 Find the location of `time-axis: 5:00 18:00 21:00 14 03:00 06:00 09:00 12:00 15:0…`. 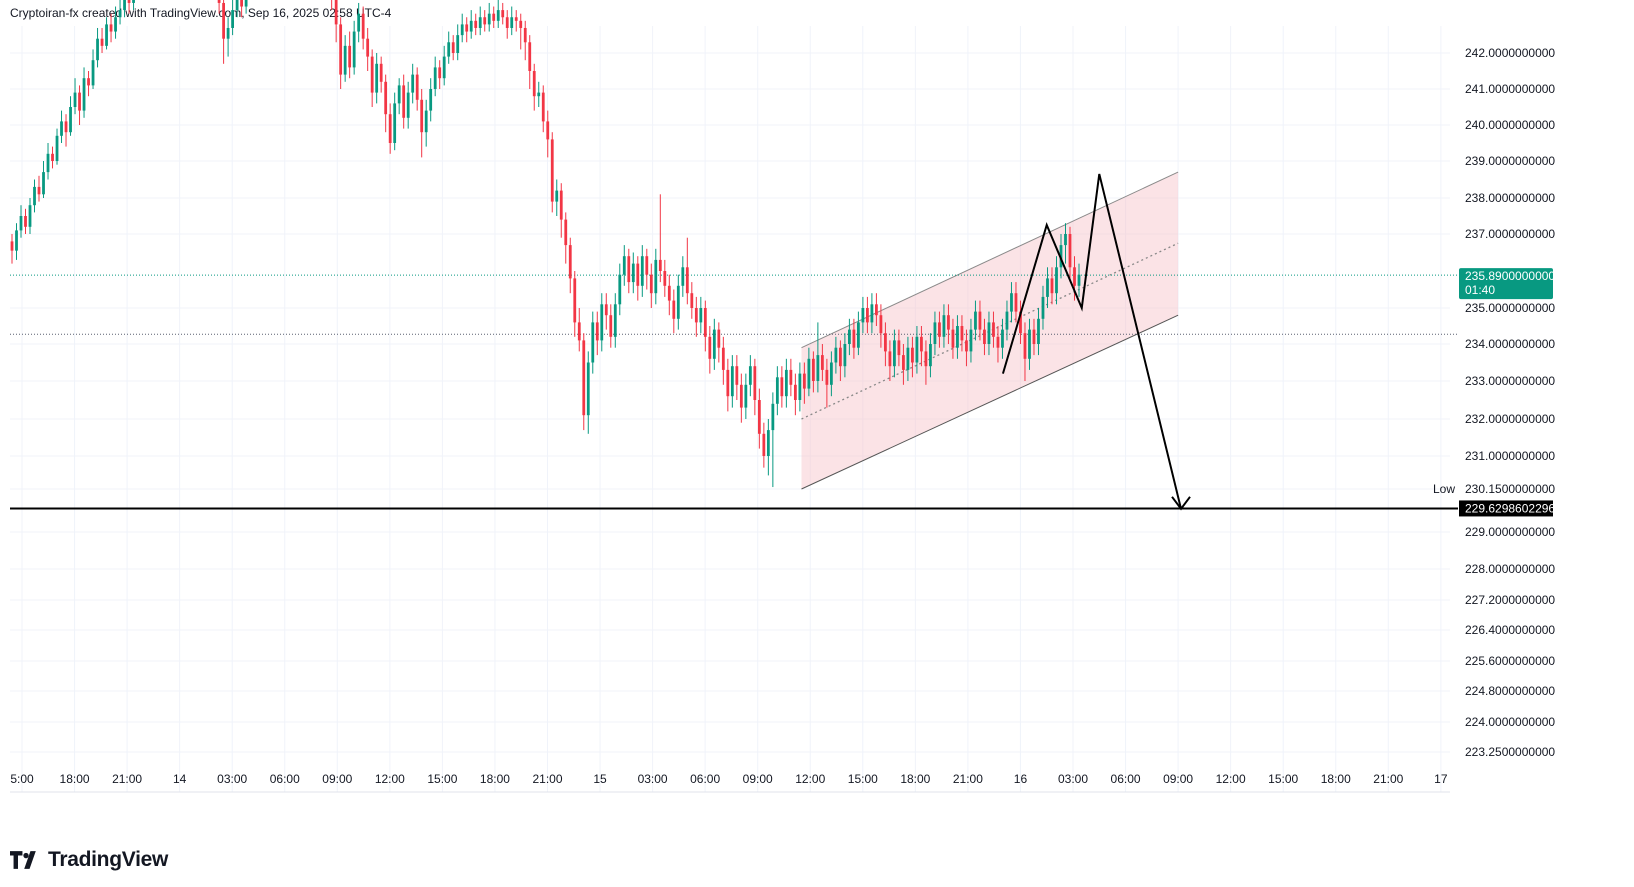

time-axis: 5:00 18:00 21:00 14 03:00 06:00 09:00 12:00 15:0… is located at coordinates (730, 782).